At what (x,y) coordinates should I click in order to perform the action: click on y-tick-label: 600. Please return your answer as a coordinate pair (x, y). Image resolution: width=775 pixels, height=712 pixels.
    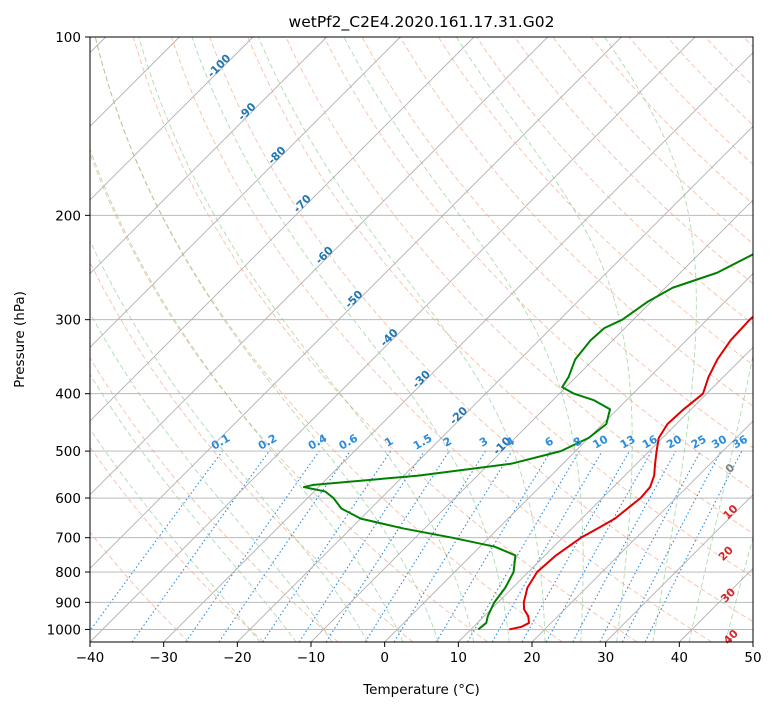
    Looking at the image, I should click on (68, 499).